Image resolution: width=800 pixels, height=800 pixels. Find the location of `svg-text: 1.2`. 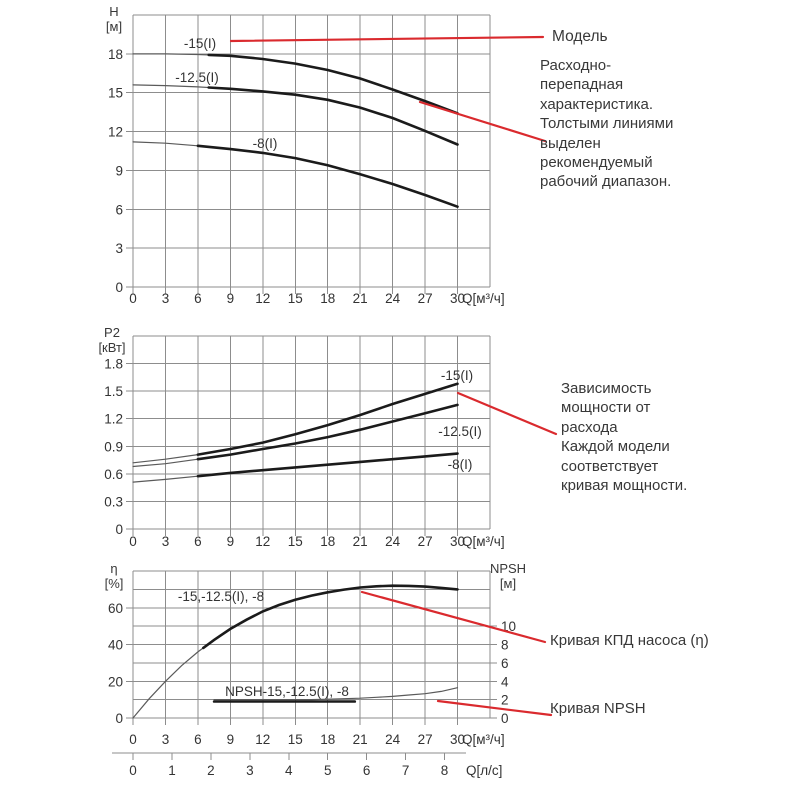

svg-text: 1.2 is located at coordinates (113, 419).